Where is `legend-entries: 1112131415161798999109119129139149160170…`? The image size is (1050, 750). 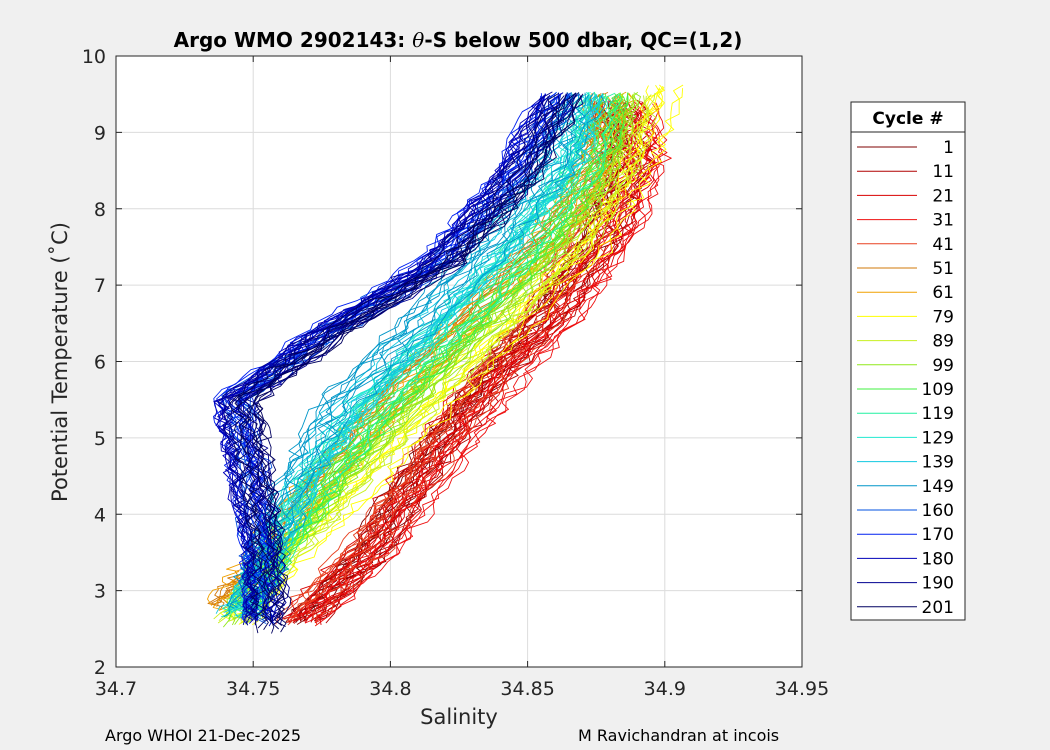 legend-entries: 1112131415161798999109119129139149160170… is located at coordinates (905, 378).